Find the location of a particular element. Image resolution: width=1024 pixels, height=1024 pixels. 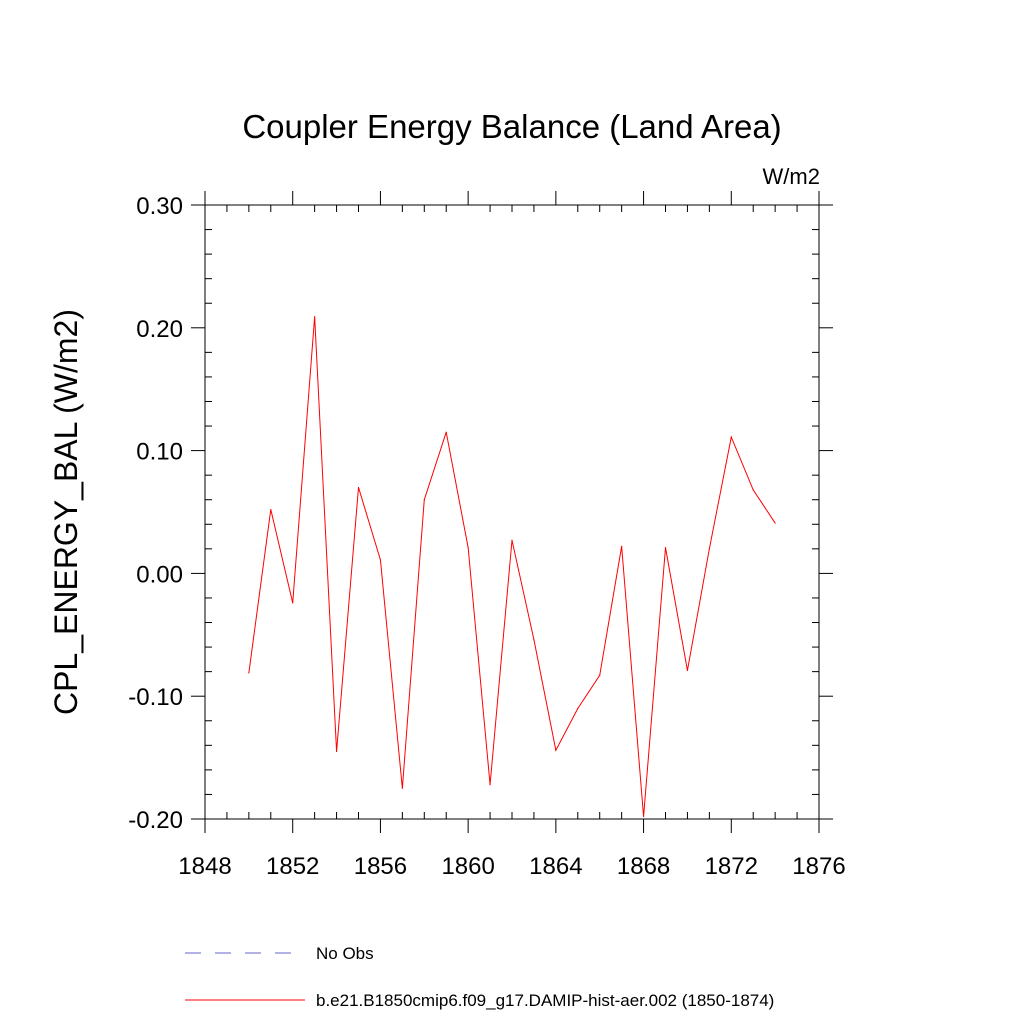

x-tick-labels: 1848 1852 1856 1860 1864 1868 1872 1876 is located at coordinates (511, 866).